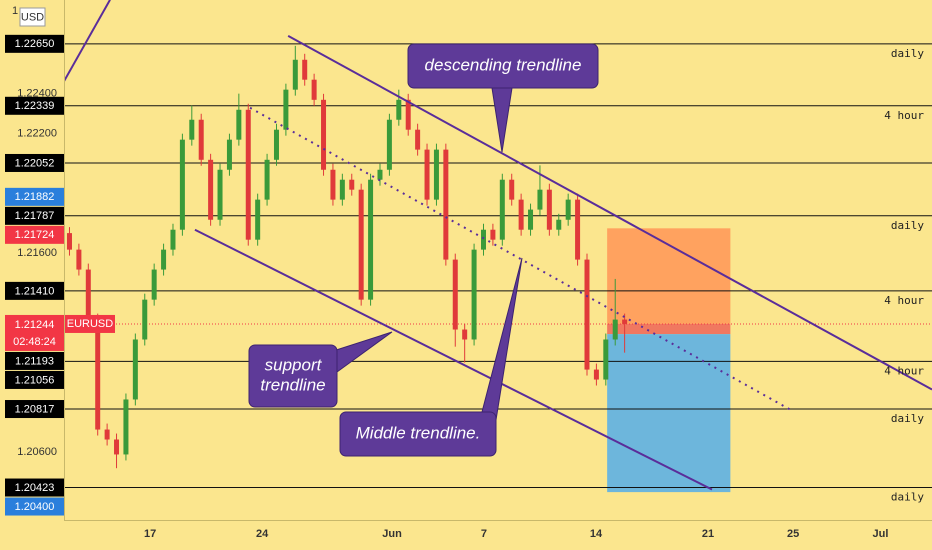  What do you see at coordinates (35, 325) in the screenshot?
I see `current-price-label: 1.21244` at bounding box center [35, 325].